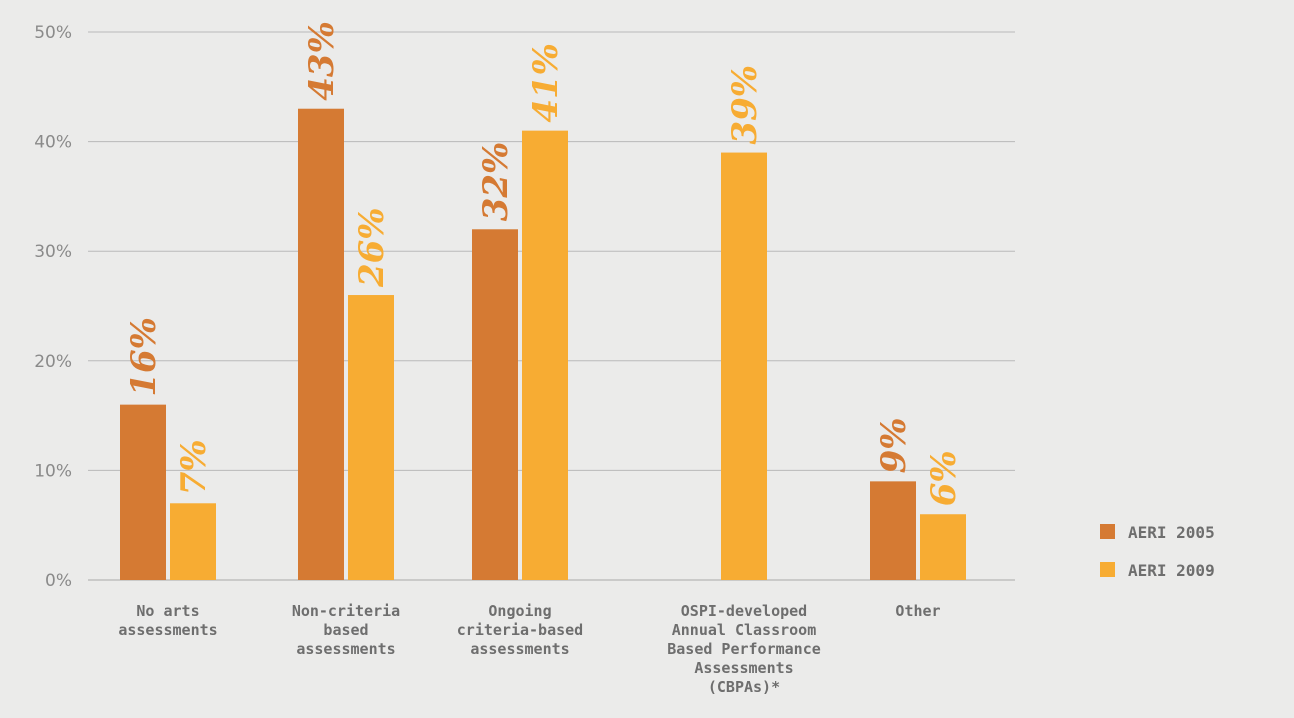  I want to click on data-label: 16%, so click(144, 357).